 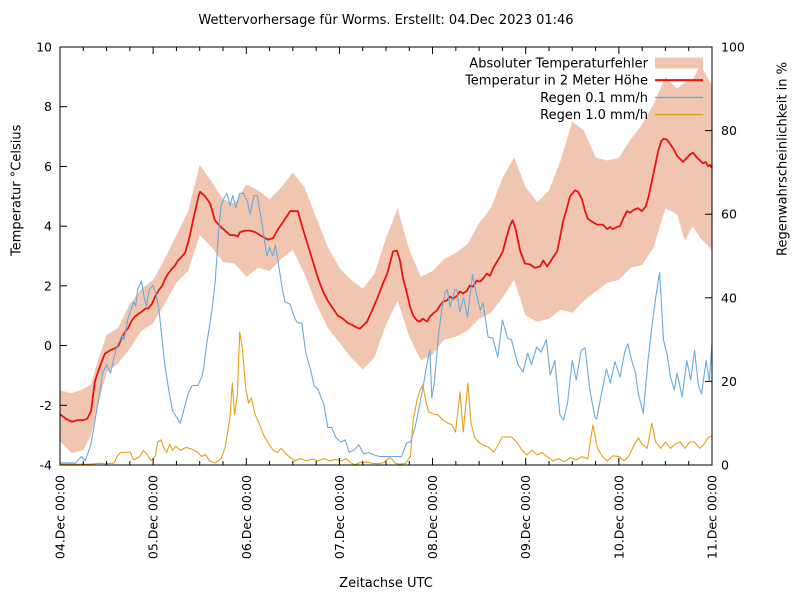 What do you see at coordinates (48, 106) in the screenshot?
I see `y-axis-left-tick-label: 8` at bounding box center [48, 106].